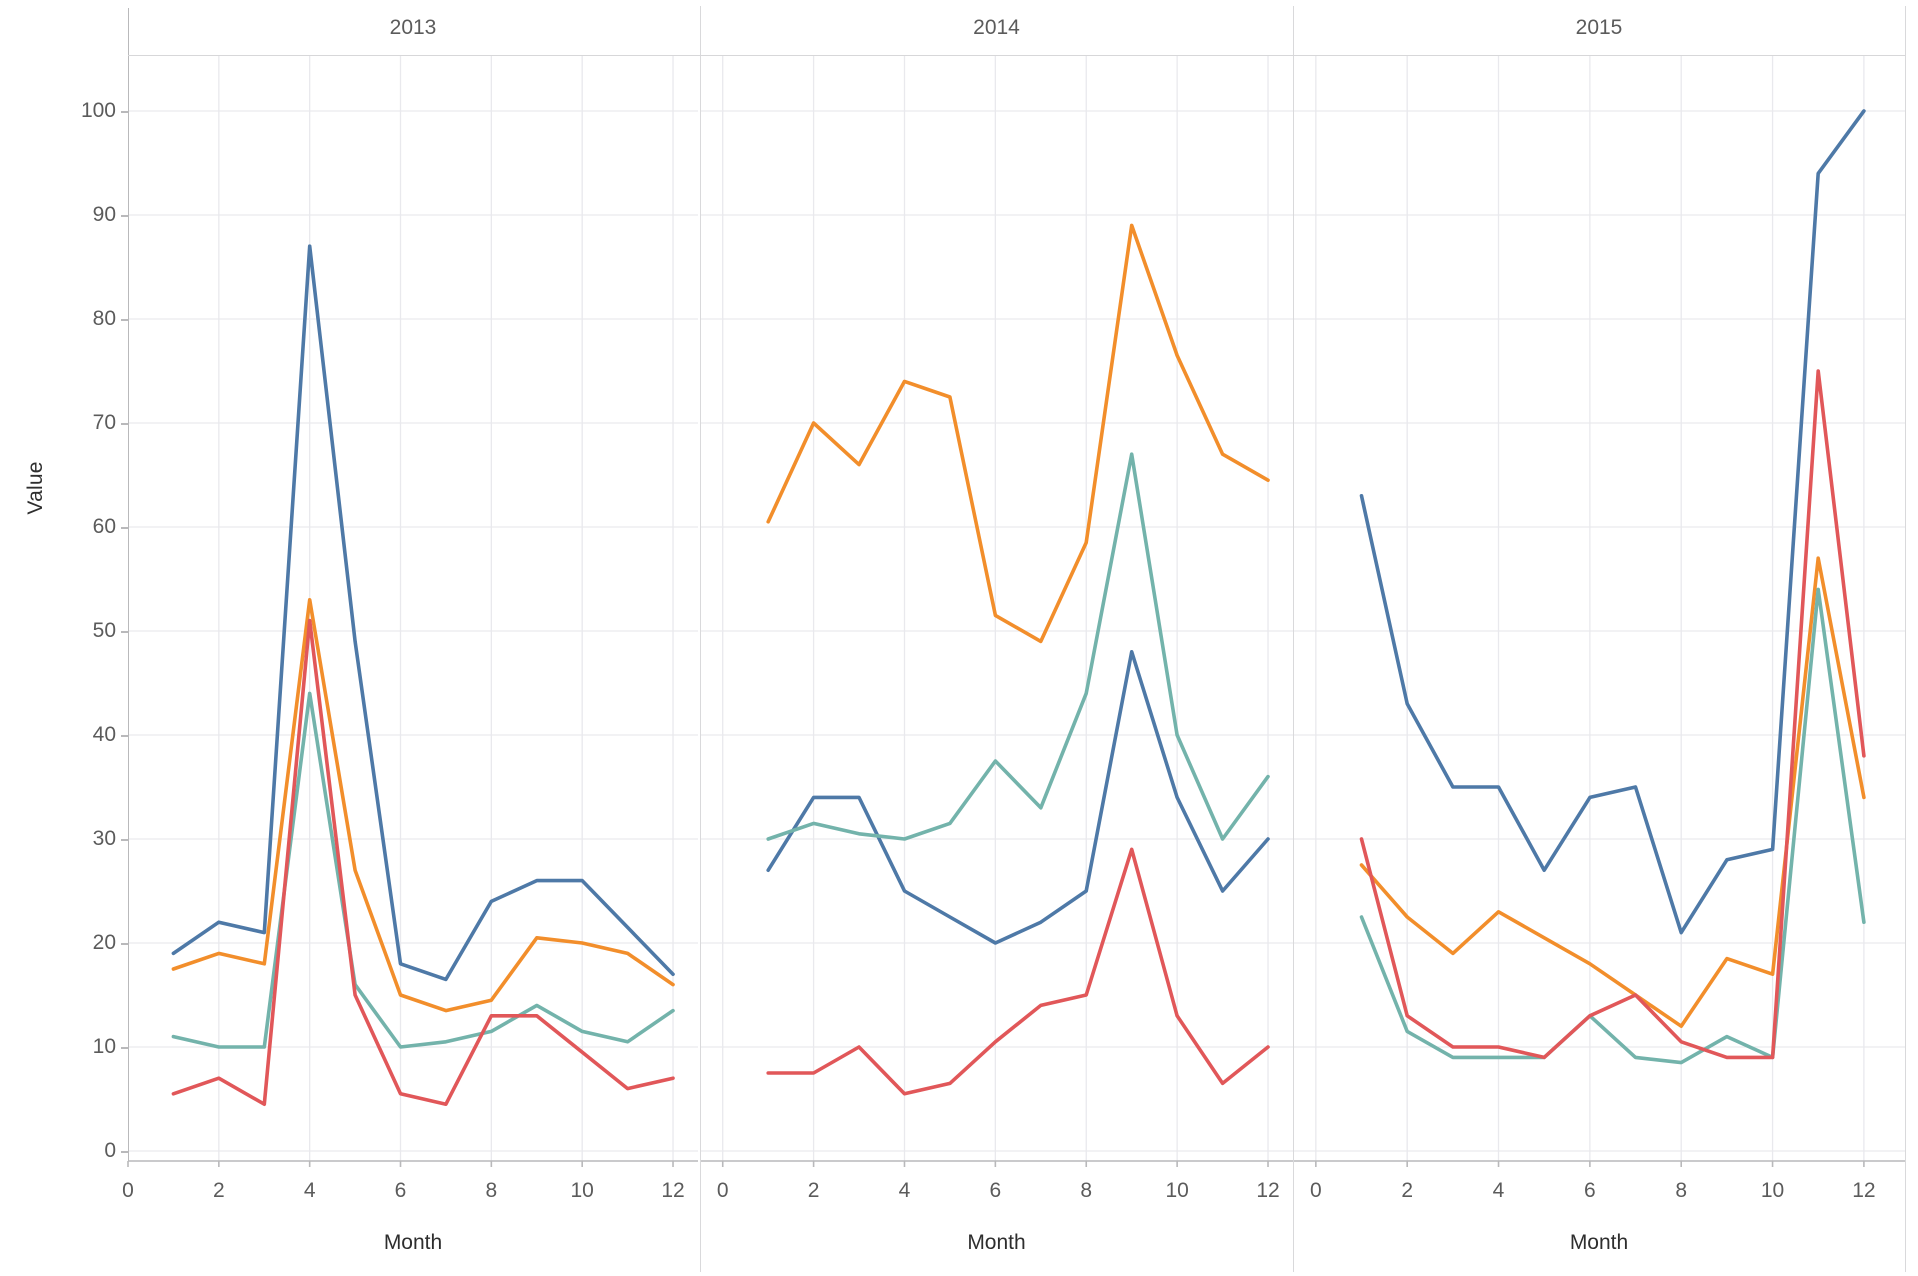 Image resolution: width=1918 pixels, height=1276 pixels. What do you see at coordinates (104, 838) in the screenshot?
I see `y-tick-label-30: 30` at bounding box center [104, 838].